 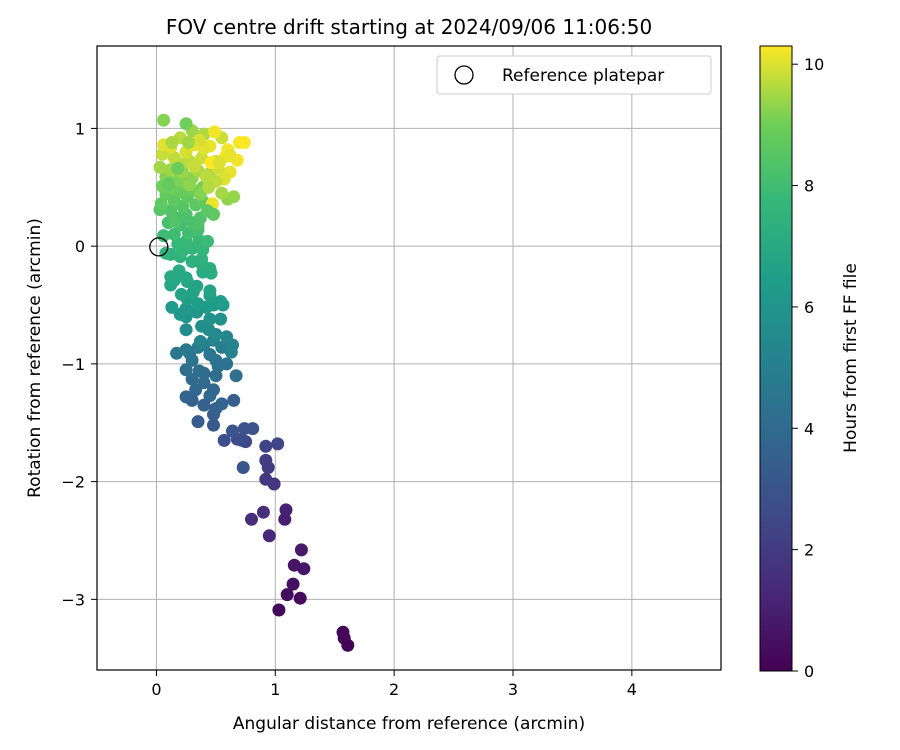 I want to click on colorbar, so click(x=776, y=358).